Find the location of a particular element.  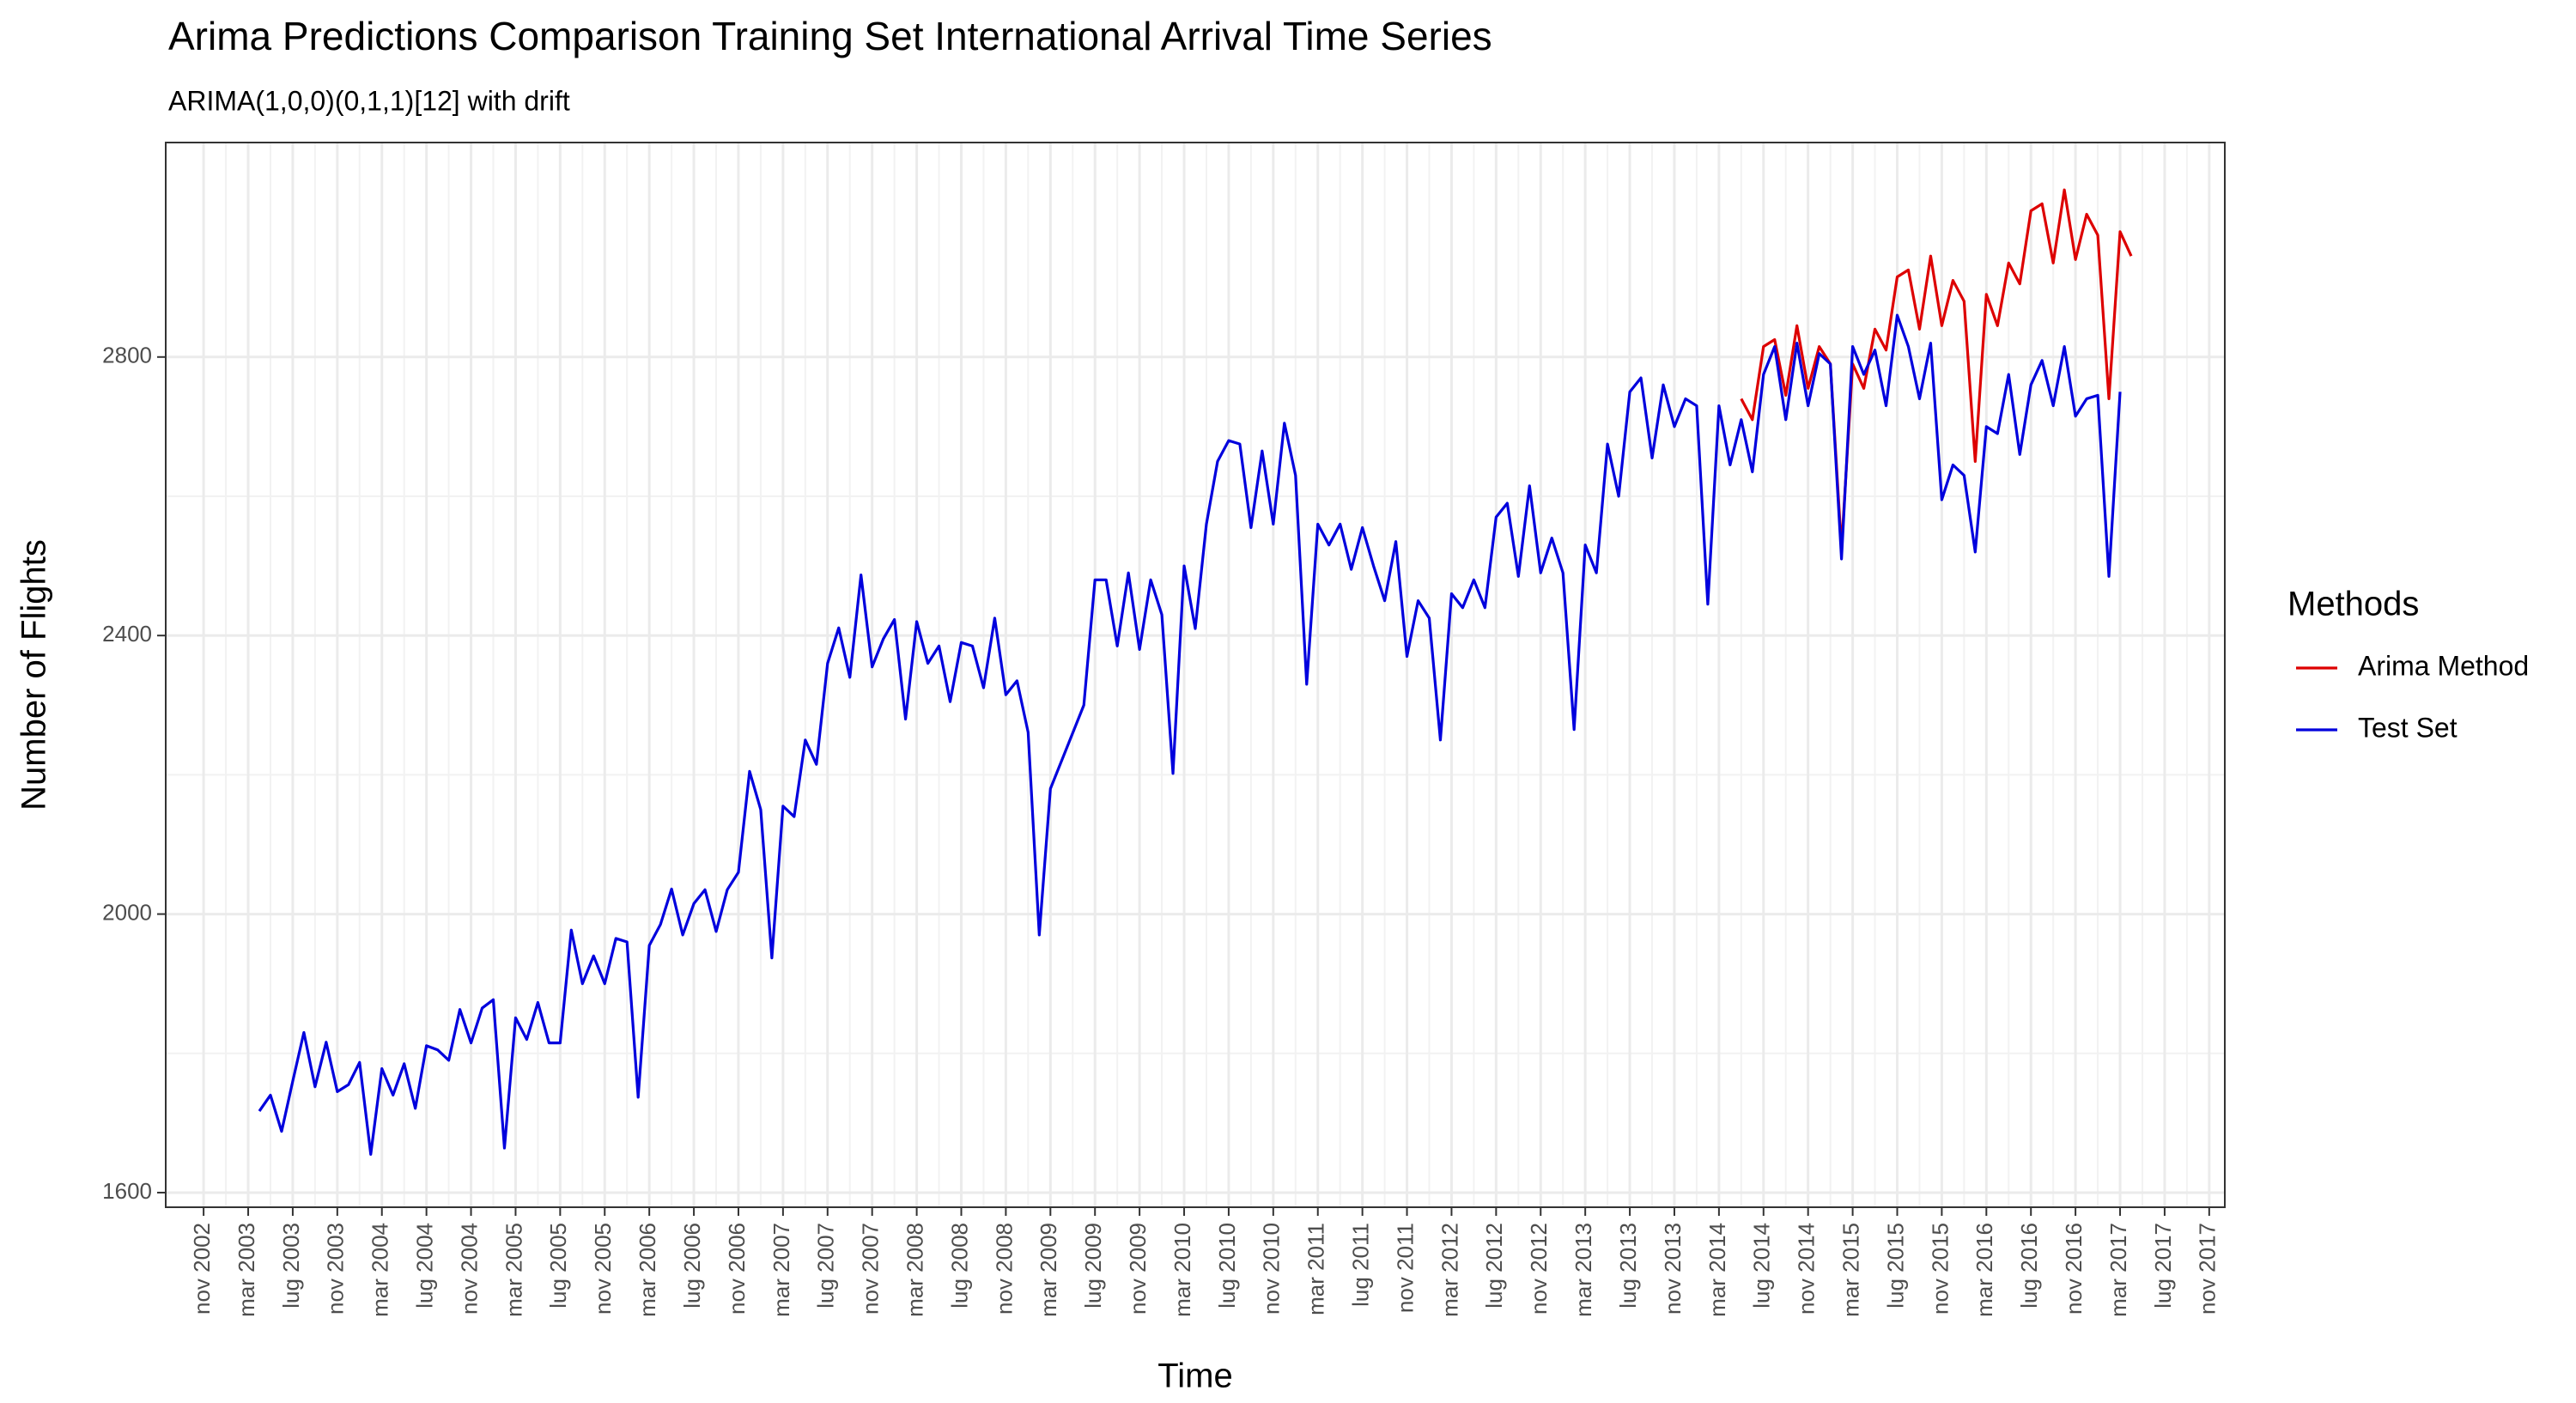

y-tick-label: 2000 is located at coordinates (127, 912).